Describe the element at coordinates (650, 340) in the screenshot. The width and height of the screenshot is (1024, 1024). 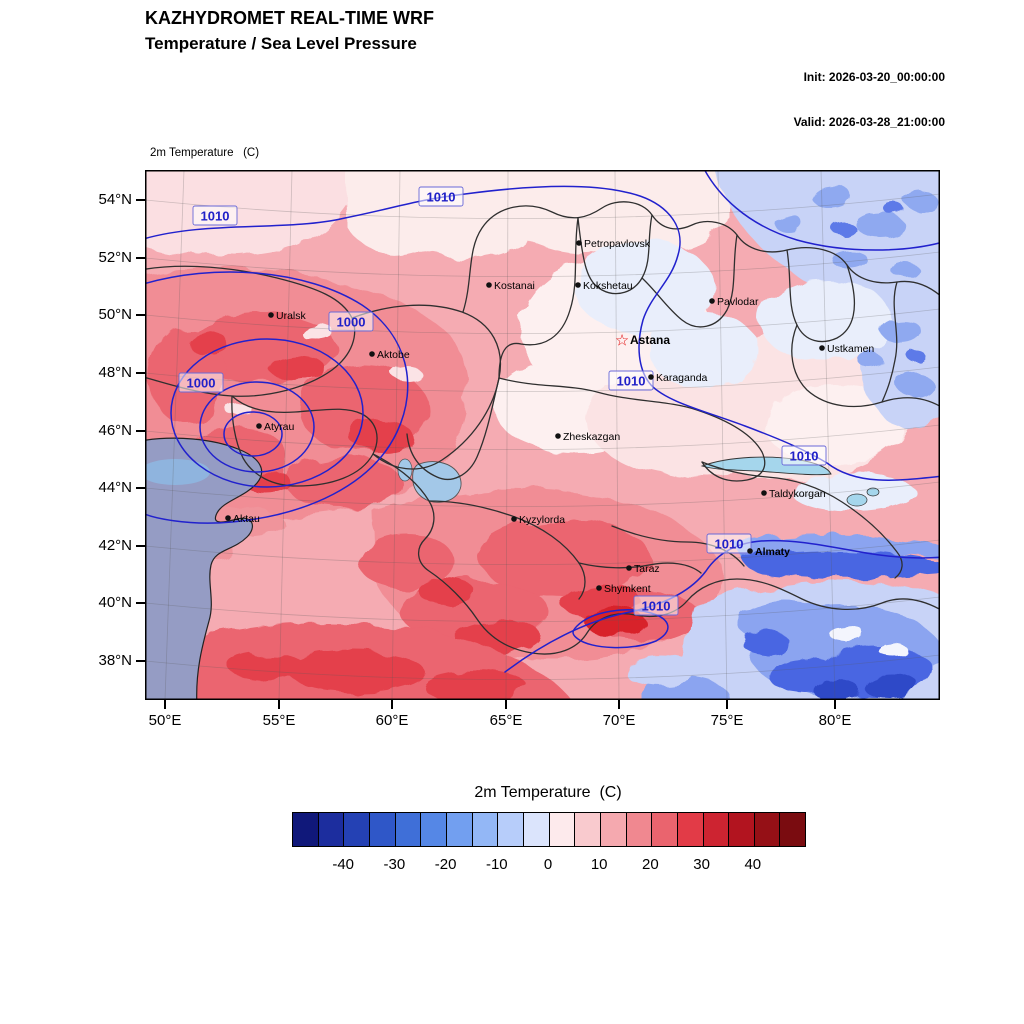
I see `capital-label: Astana` at that location.